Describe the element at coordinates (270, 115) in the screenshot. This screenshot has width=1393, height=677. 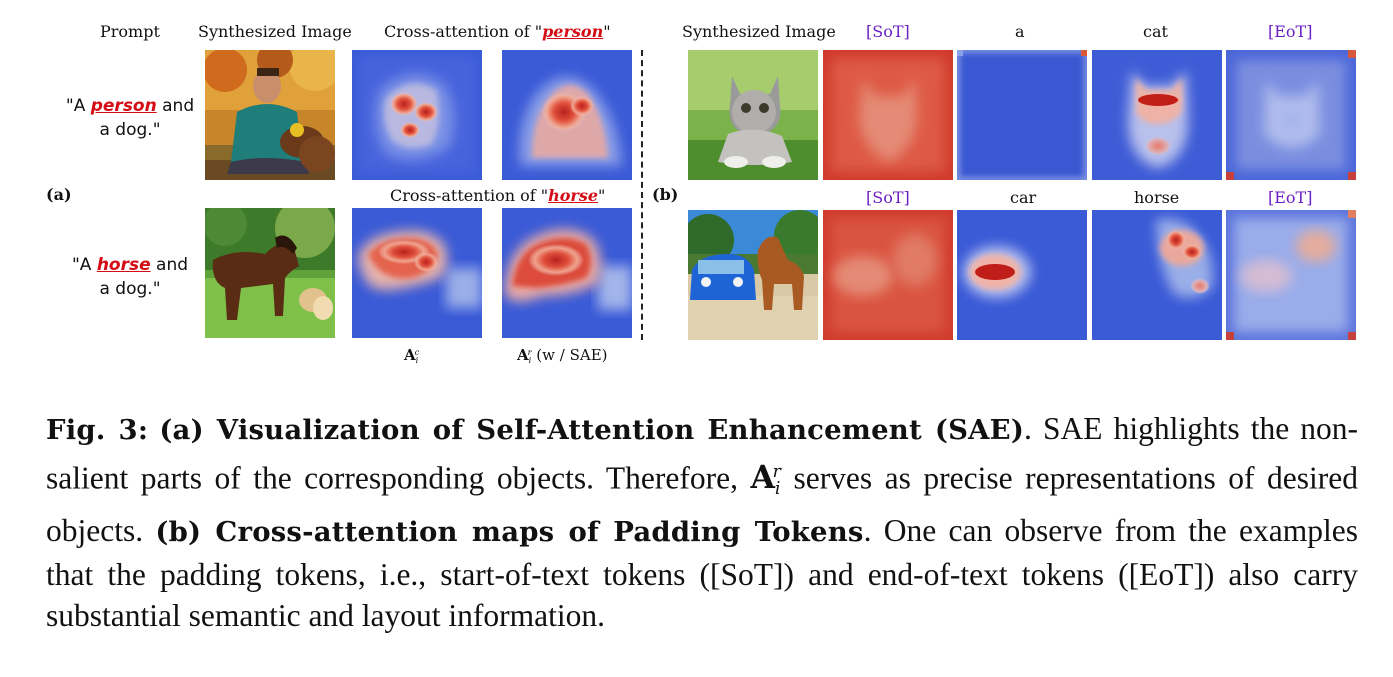
I see `synth-image-person-dog` at that location.